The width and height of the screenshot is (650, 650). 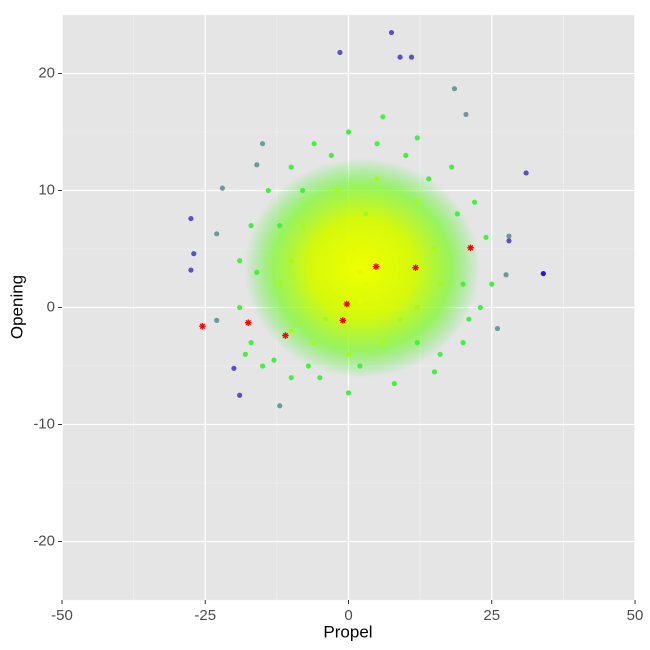 What do you see at coordinates (62, 615) in the screenshot?
I see `x-tick-label: -50` at bounding box center [62, 615].